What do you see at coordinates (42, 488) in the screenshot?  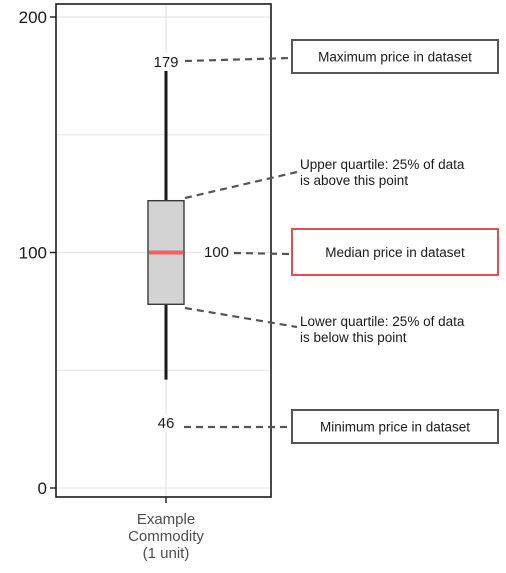 I see `y-tick-label: 0` at bounding box center [42, 488].